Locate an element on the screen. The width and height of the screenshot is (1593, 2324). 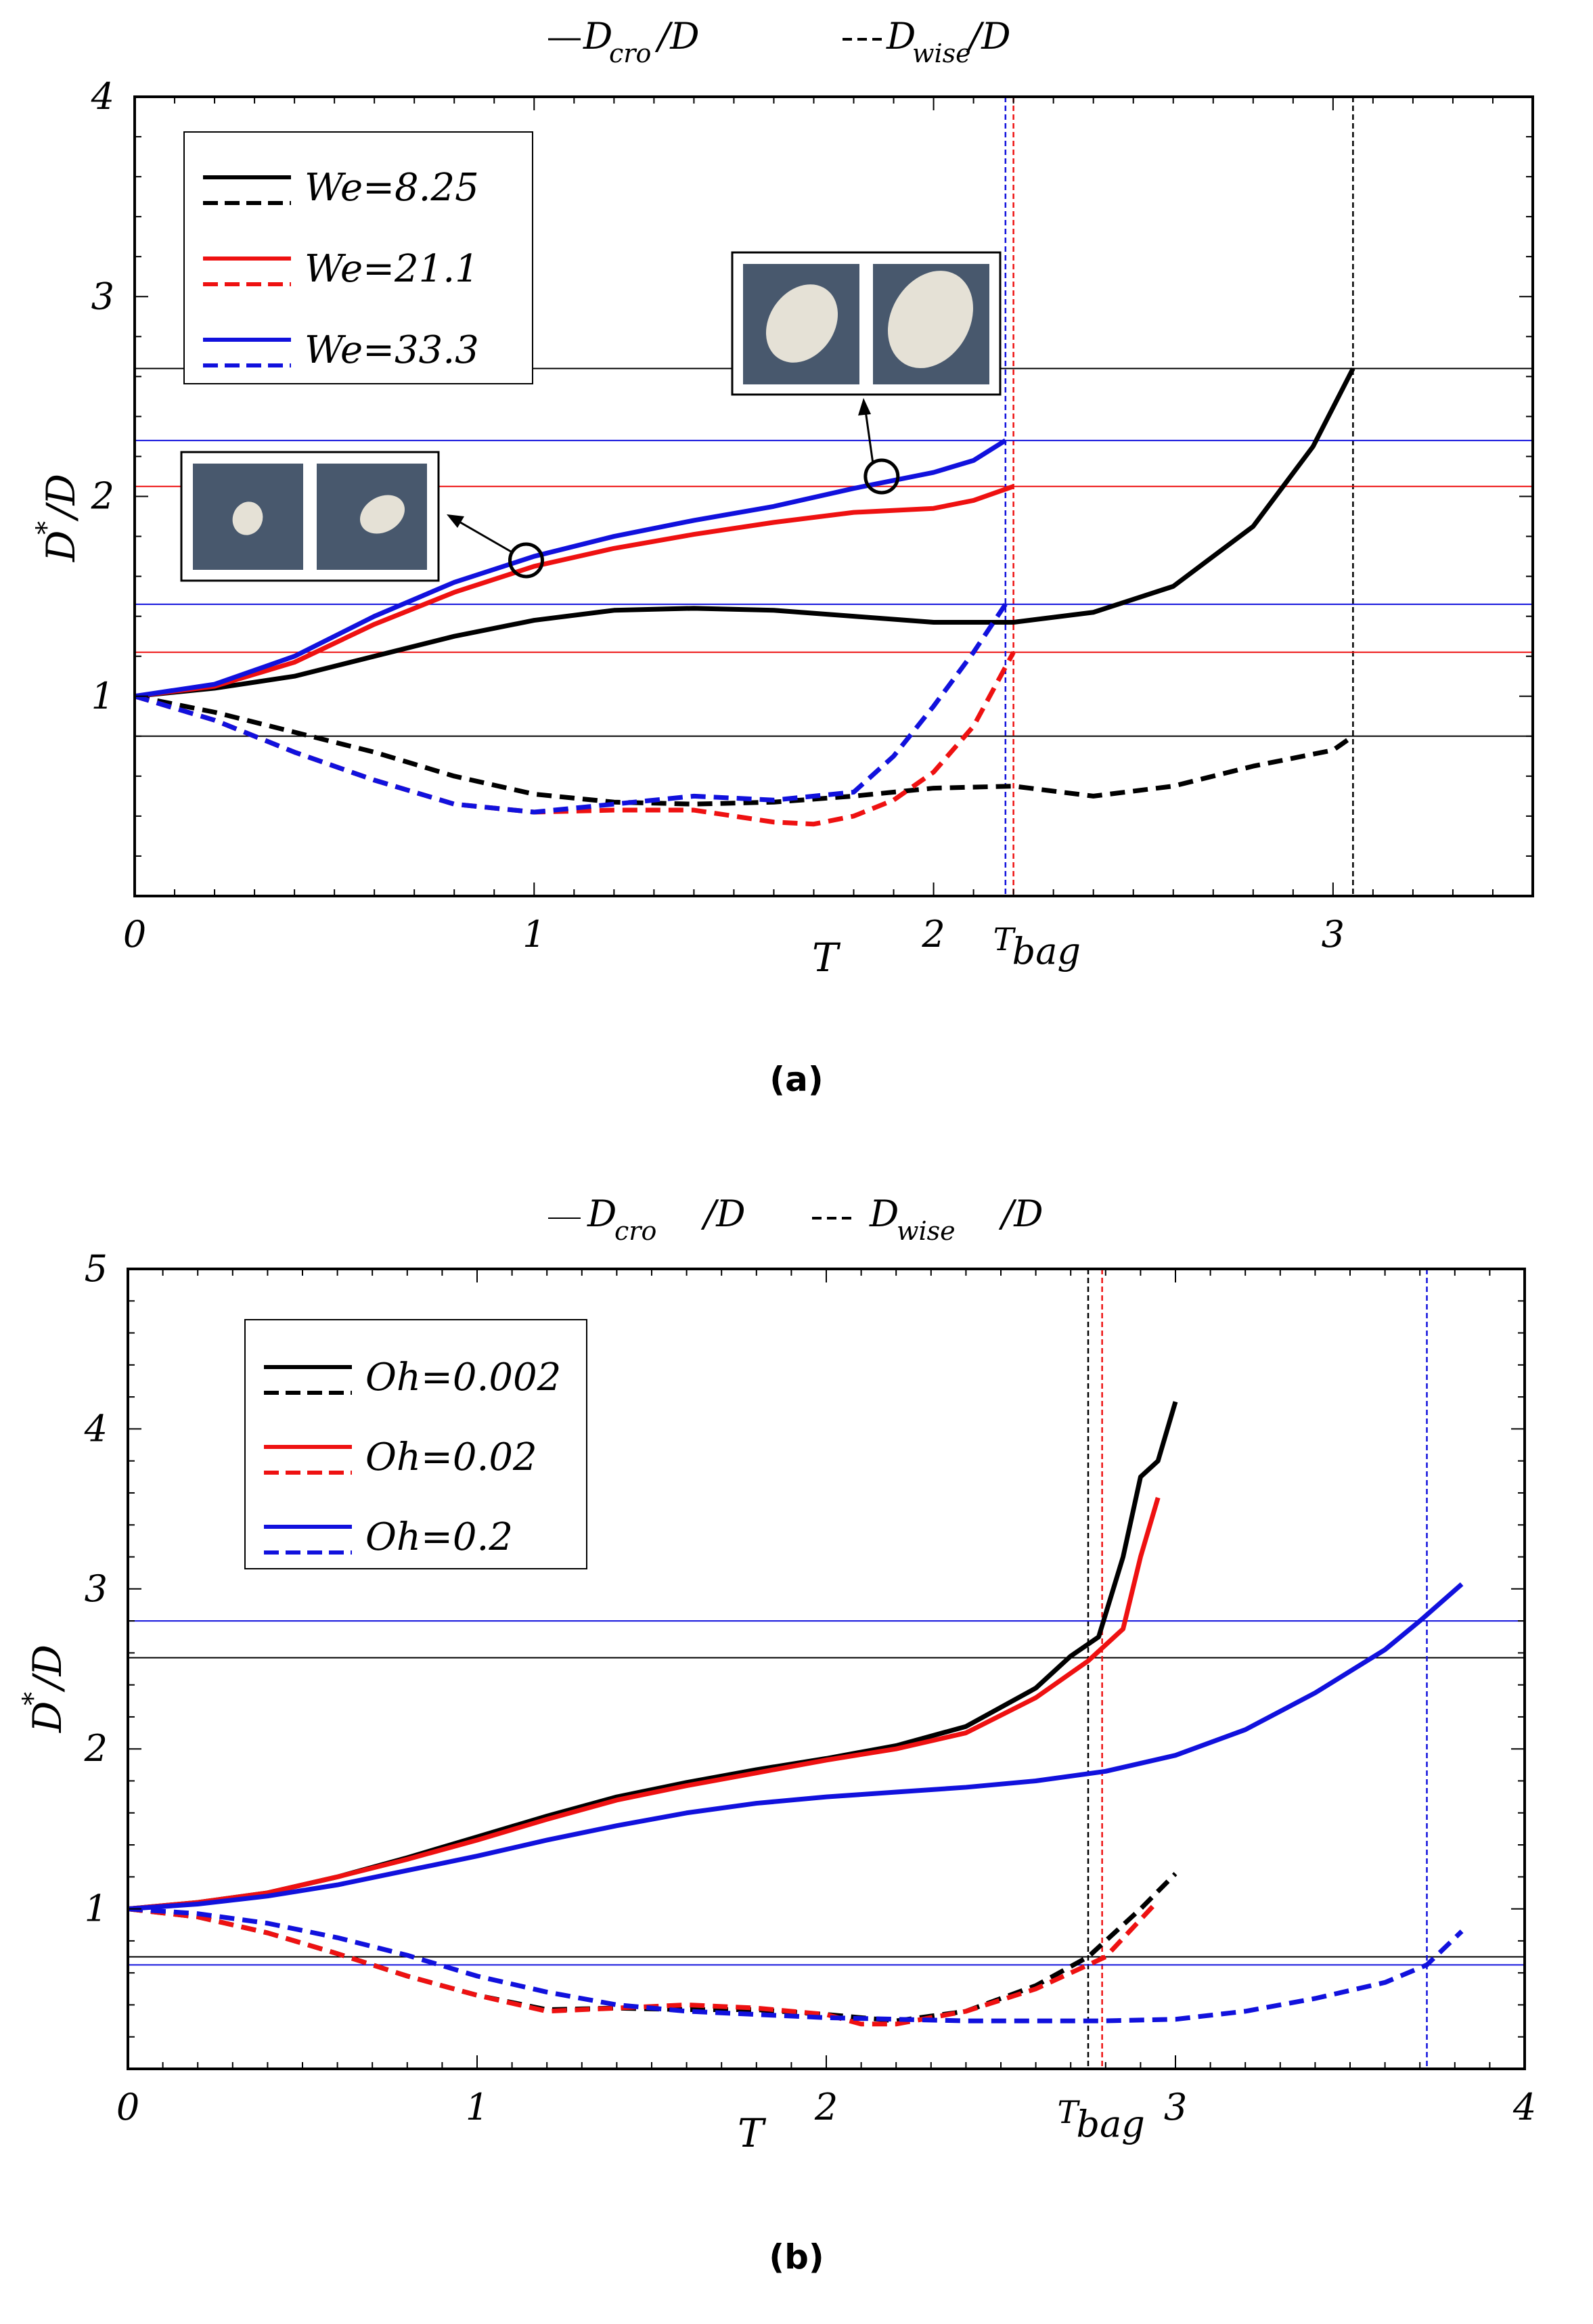
legend-b: Oh=0.002 Oh=0.02 Oh=0.2 is located at coordinates (415, 1444).